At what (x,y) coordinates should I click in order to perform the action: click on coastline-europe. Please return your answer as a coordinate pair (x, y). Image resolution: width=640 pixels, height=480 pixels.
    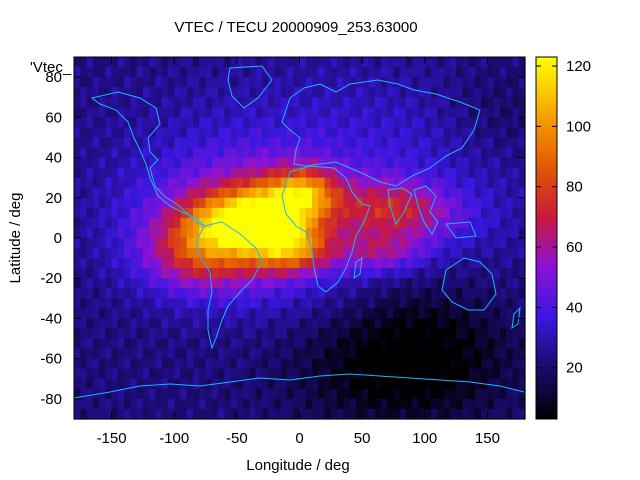
    Looking at the image, I should click on (381, 133).